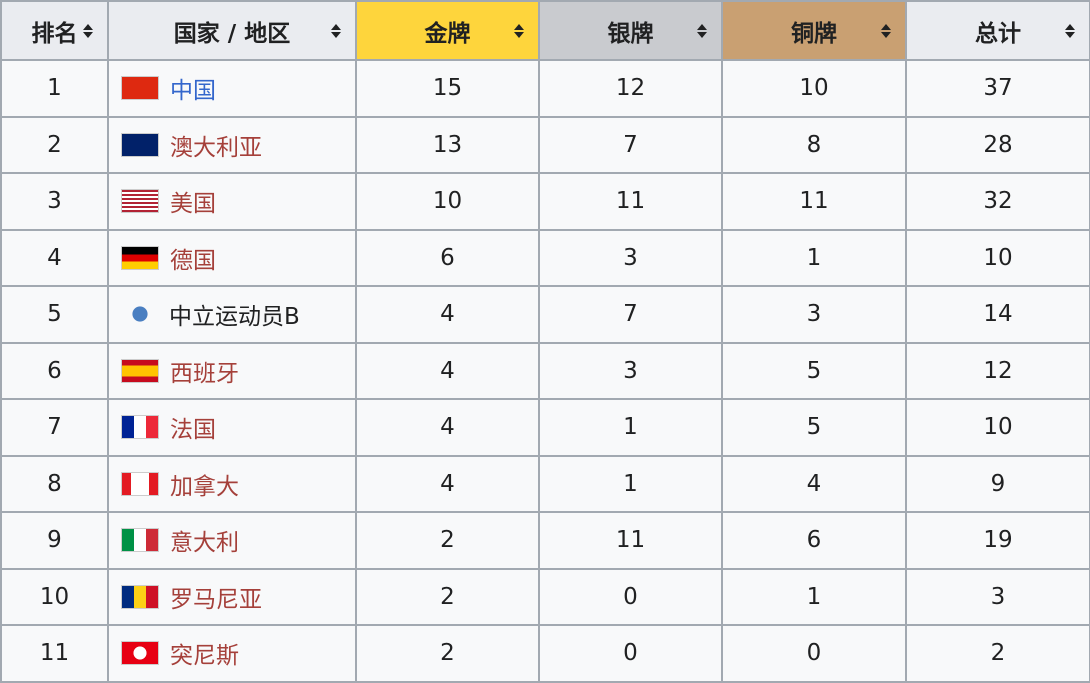 This screenshot has width=1090, height=683. I want to click on nation-link: 意大利, so click(204, 543).